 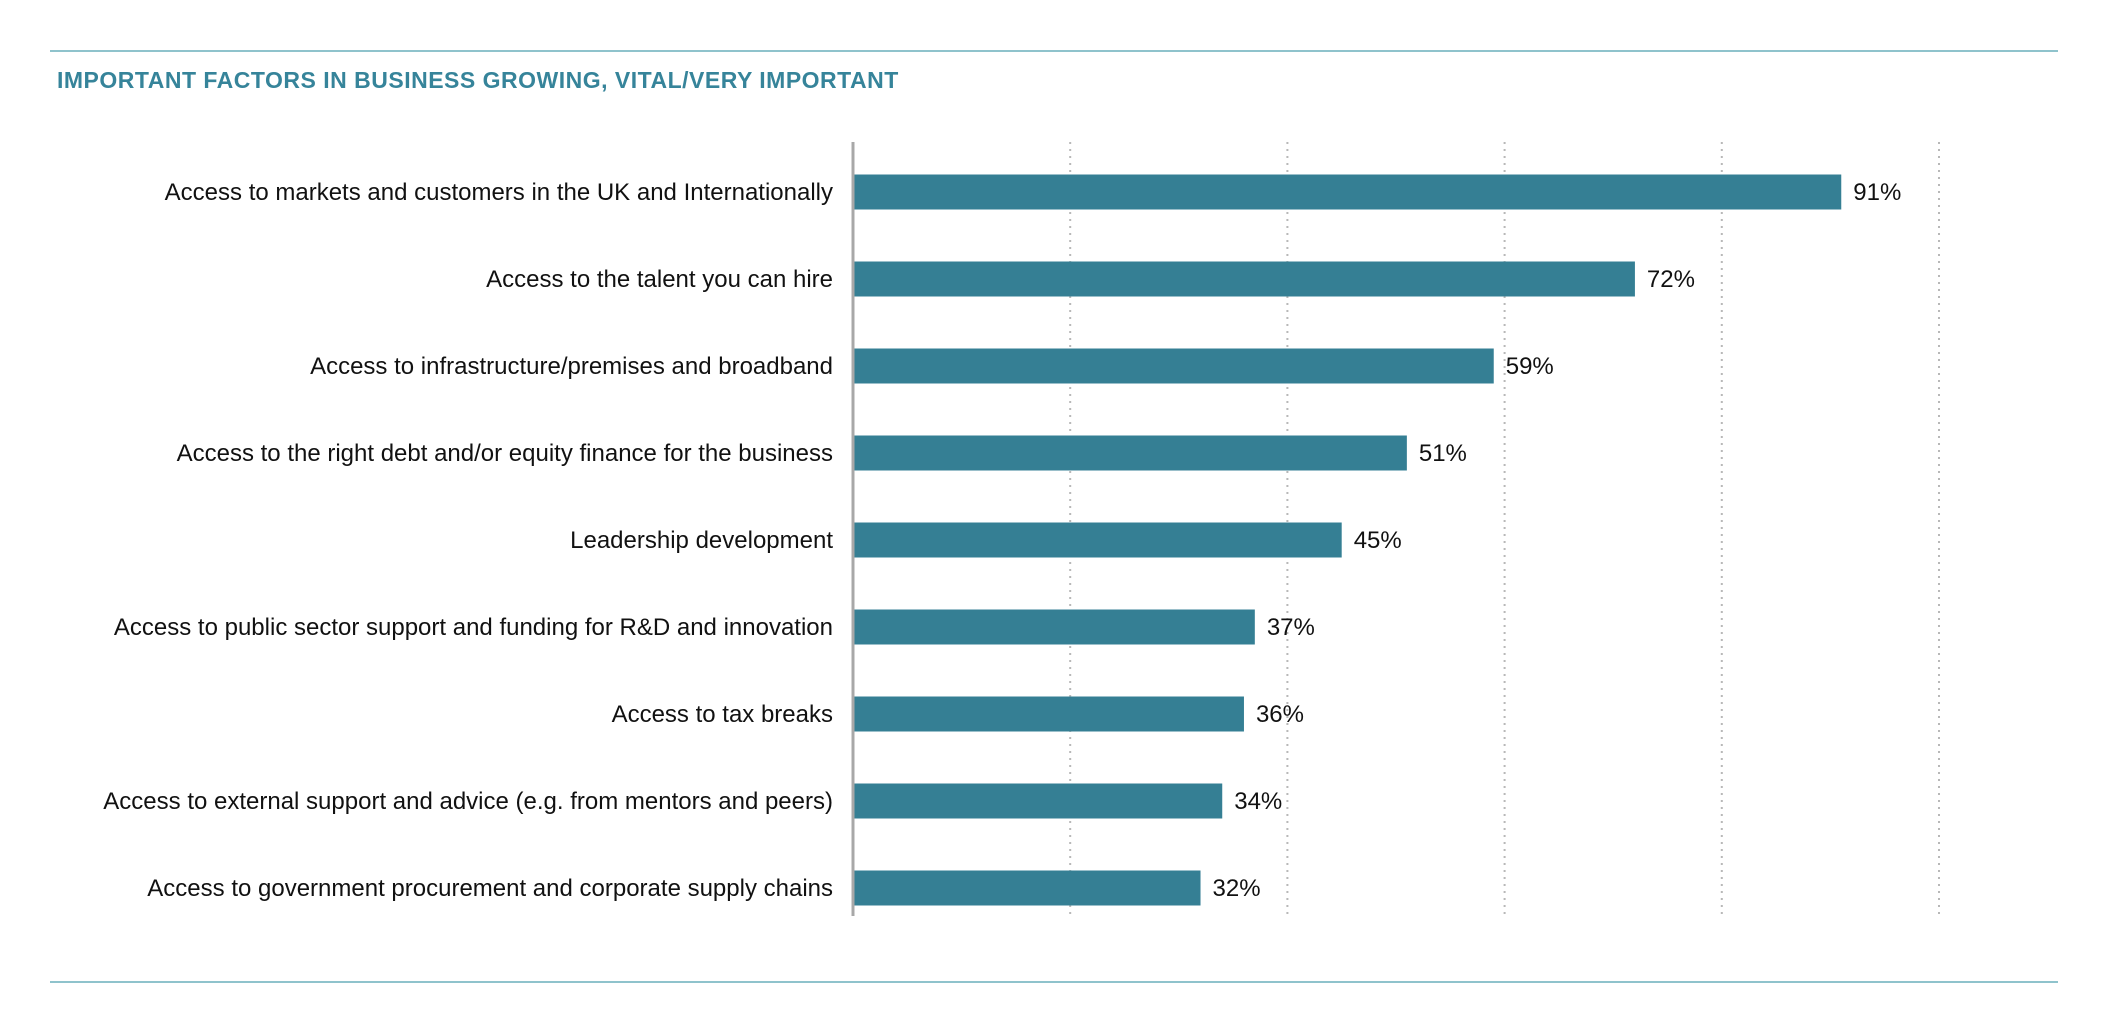 What do you see at coordinates (1258, 801) in the screenshot?
I see `value-label: 34%` at bounding box center [1258, 801].